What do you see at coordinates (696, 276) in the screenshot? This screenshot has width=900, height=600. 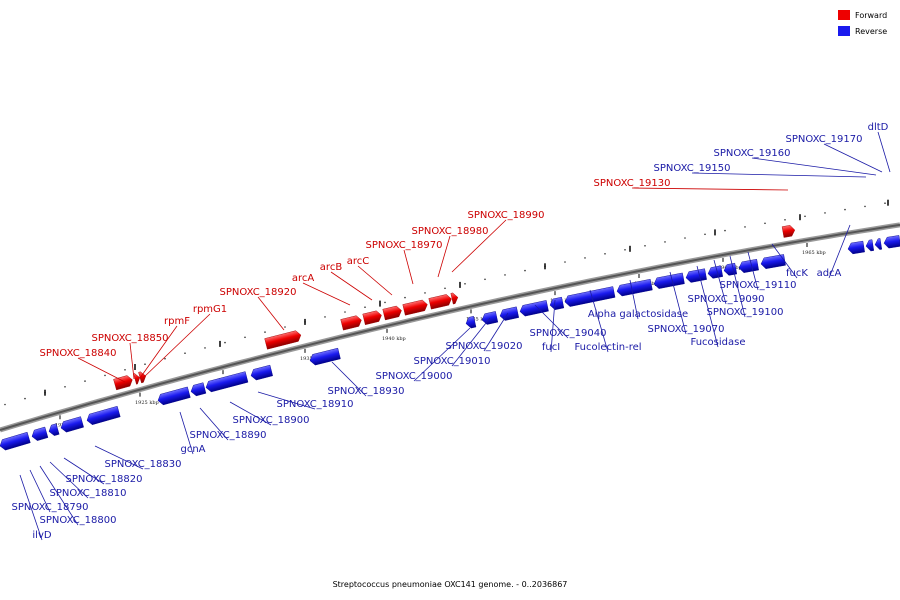 I see `gene-arrow-fucosidase` at bounding box center [696, 276].